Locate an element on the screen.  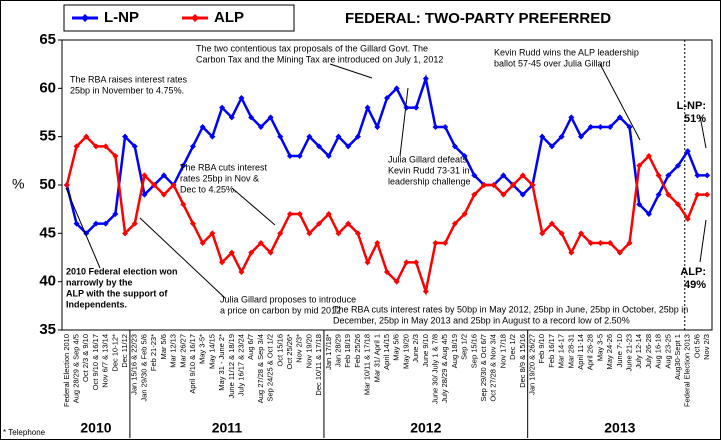
x-tick-label: Jan 28/29 is located at coordinates (337, 350).